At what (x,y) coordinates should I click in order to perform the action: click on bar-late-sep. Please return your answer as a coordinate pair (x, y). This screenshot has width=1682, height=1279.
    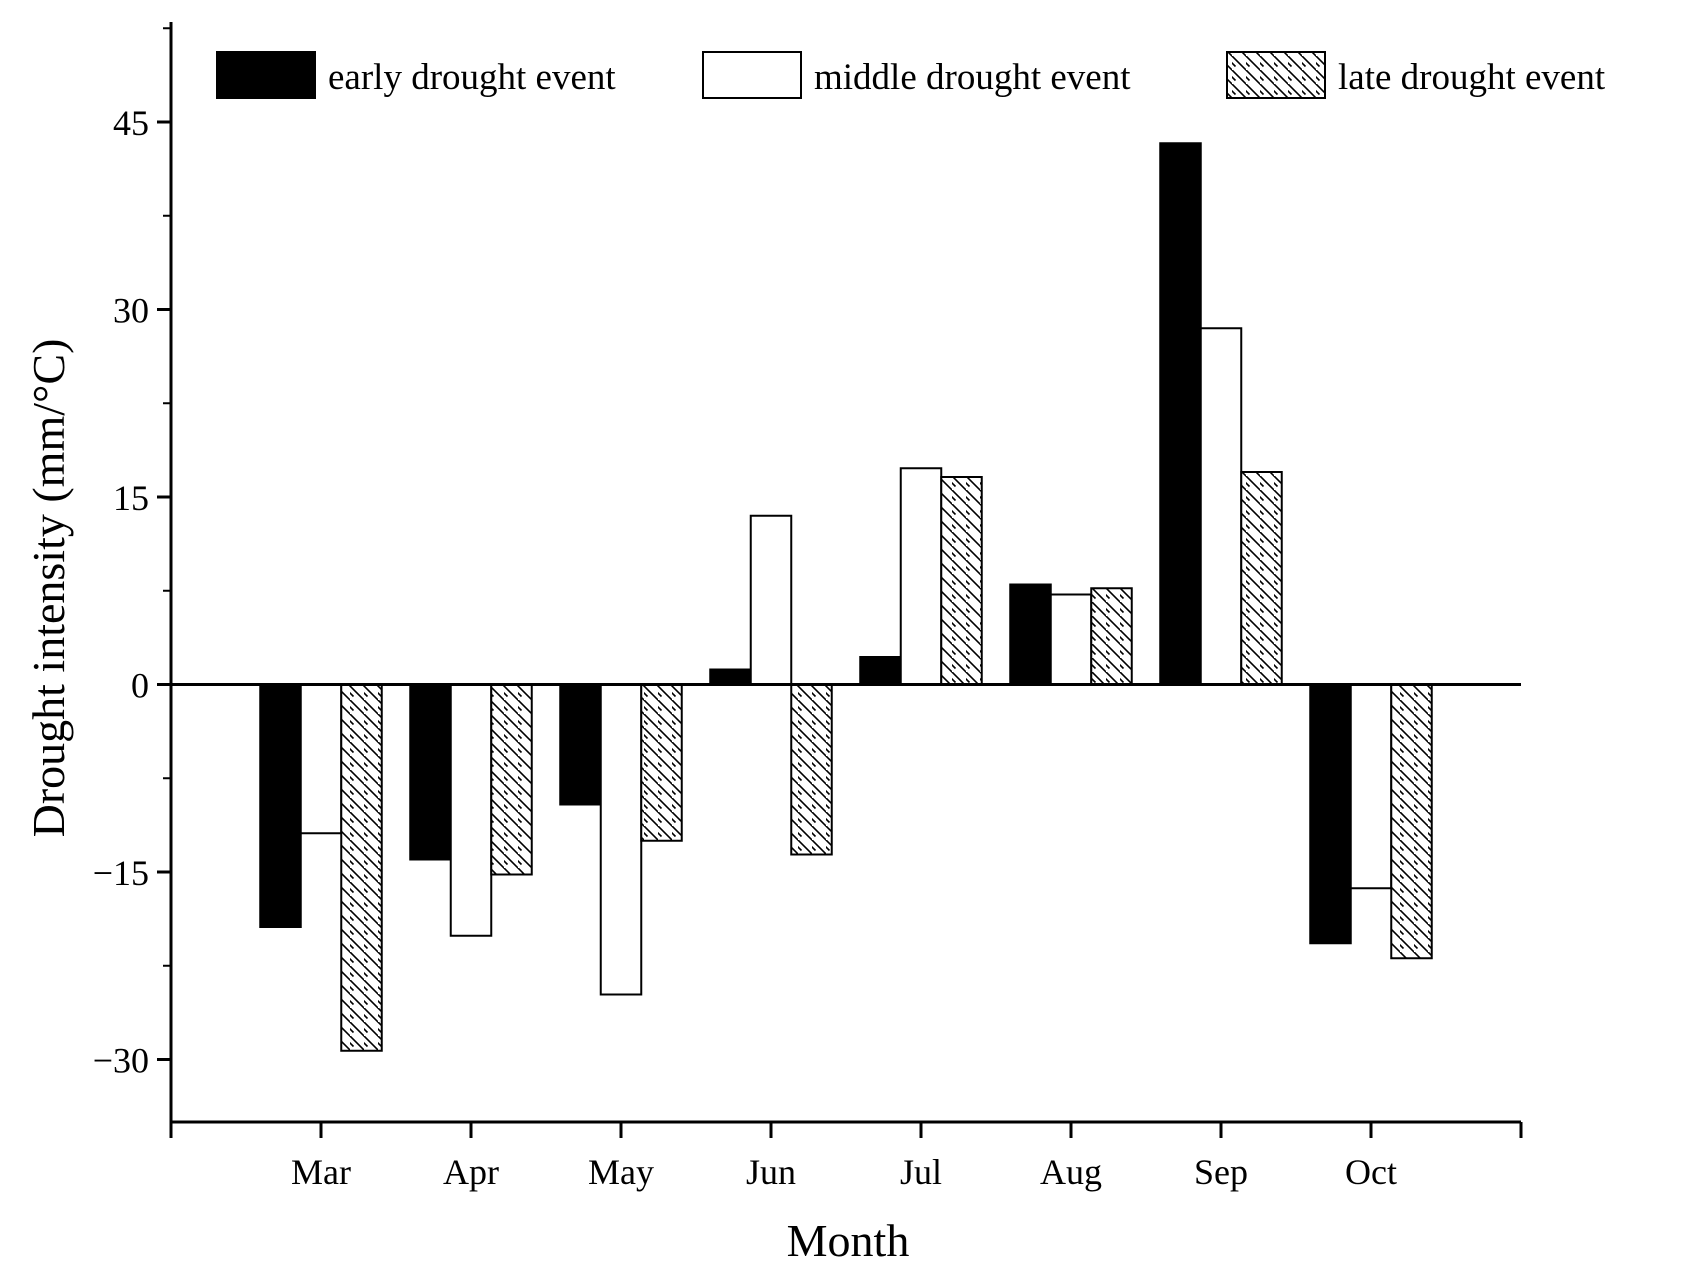
    Looking at the image, I should click on (1261, 578).